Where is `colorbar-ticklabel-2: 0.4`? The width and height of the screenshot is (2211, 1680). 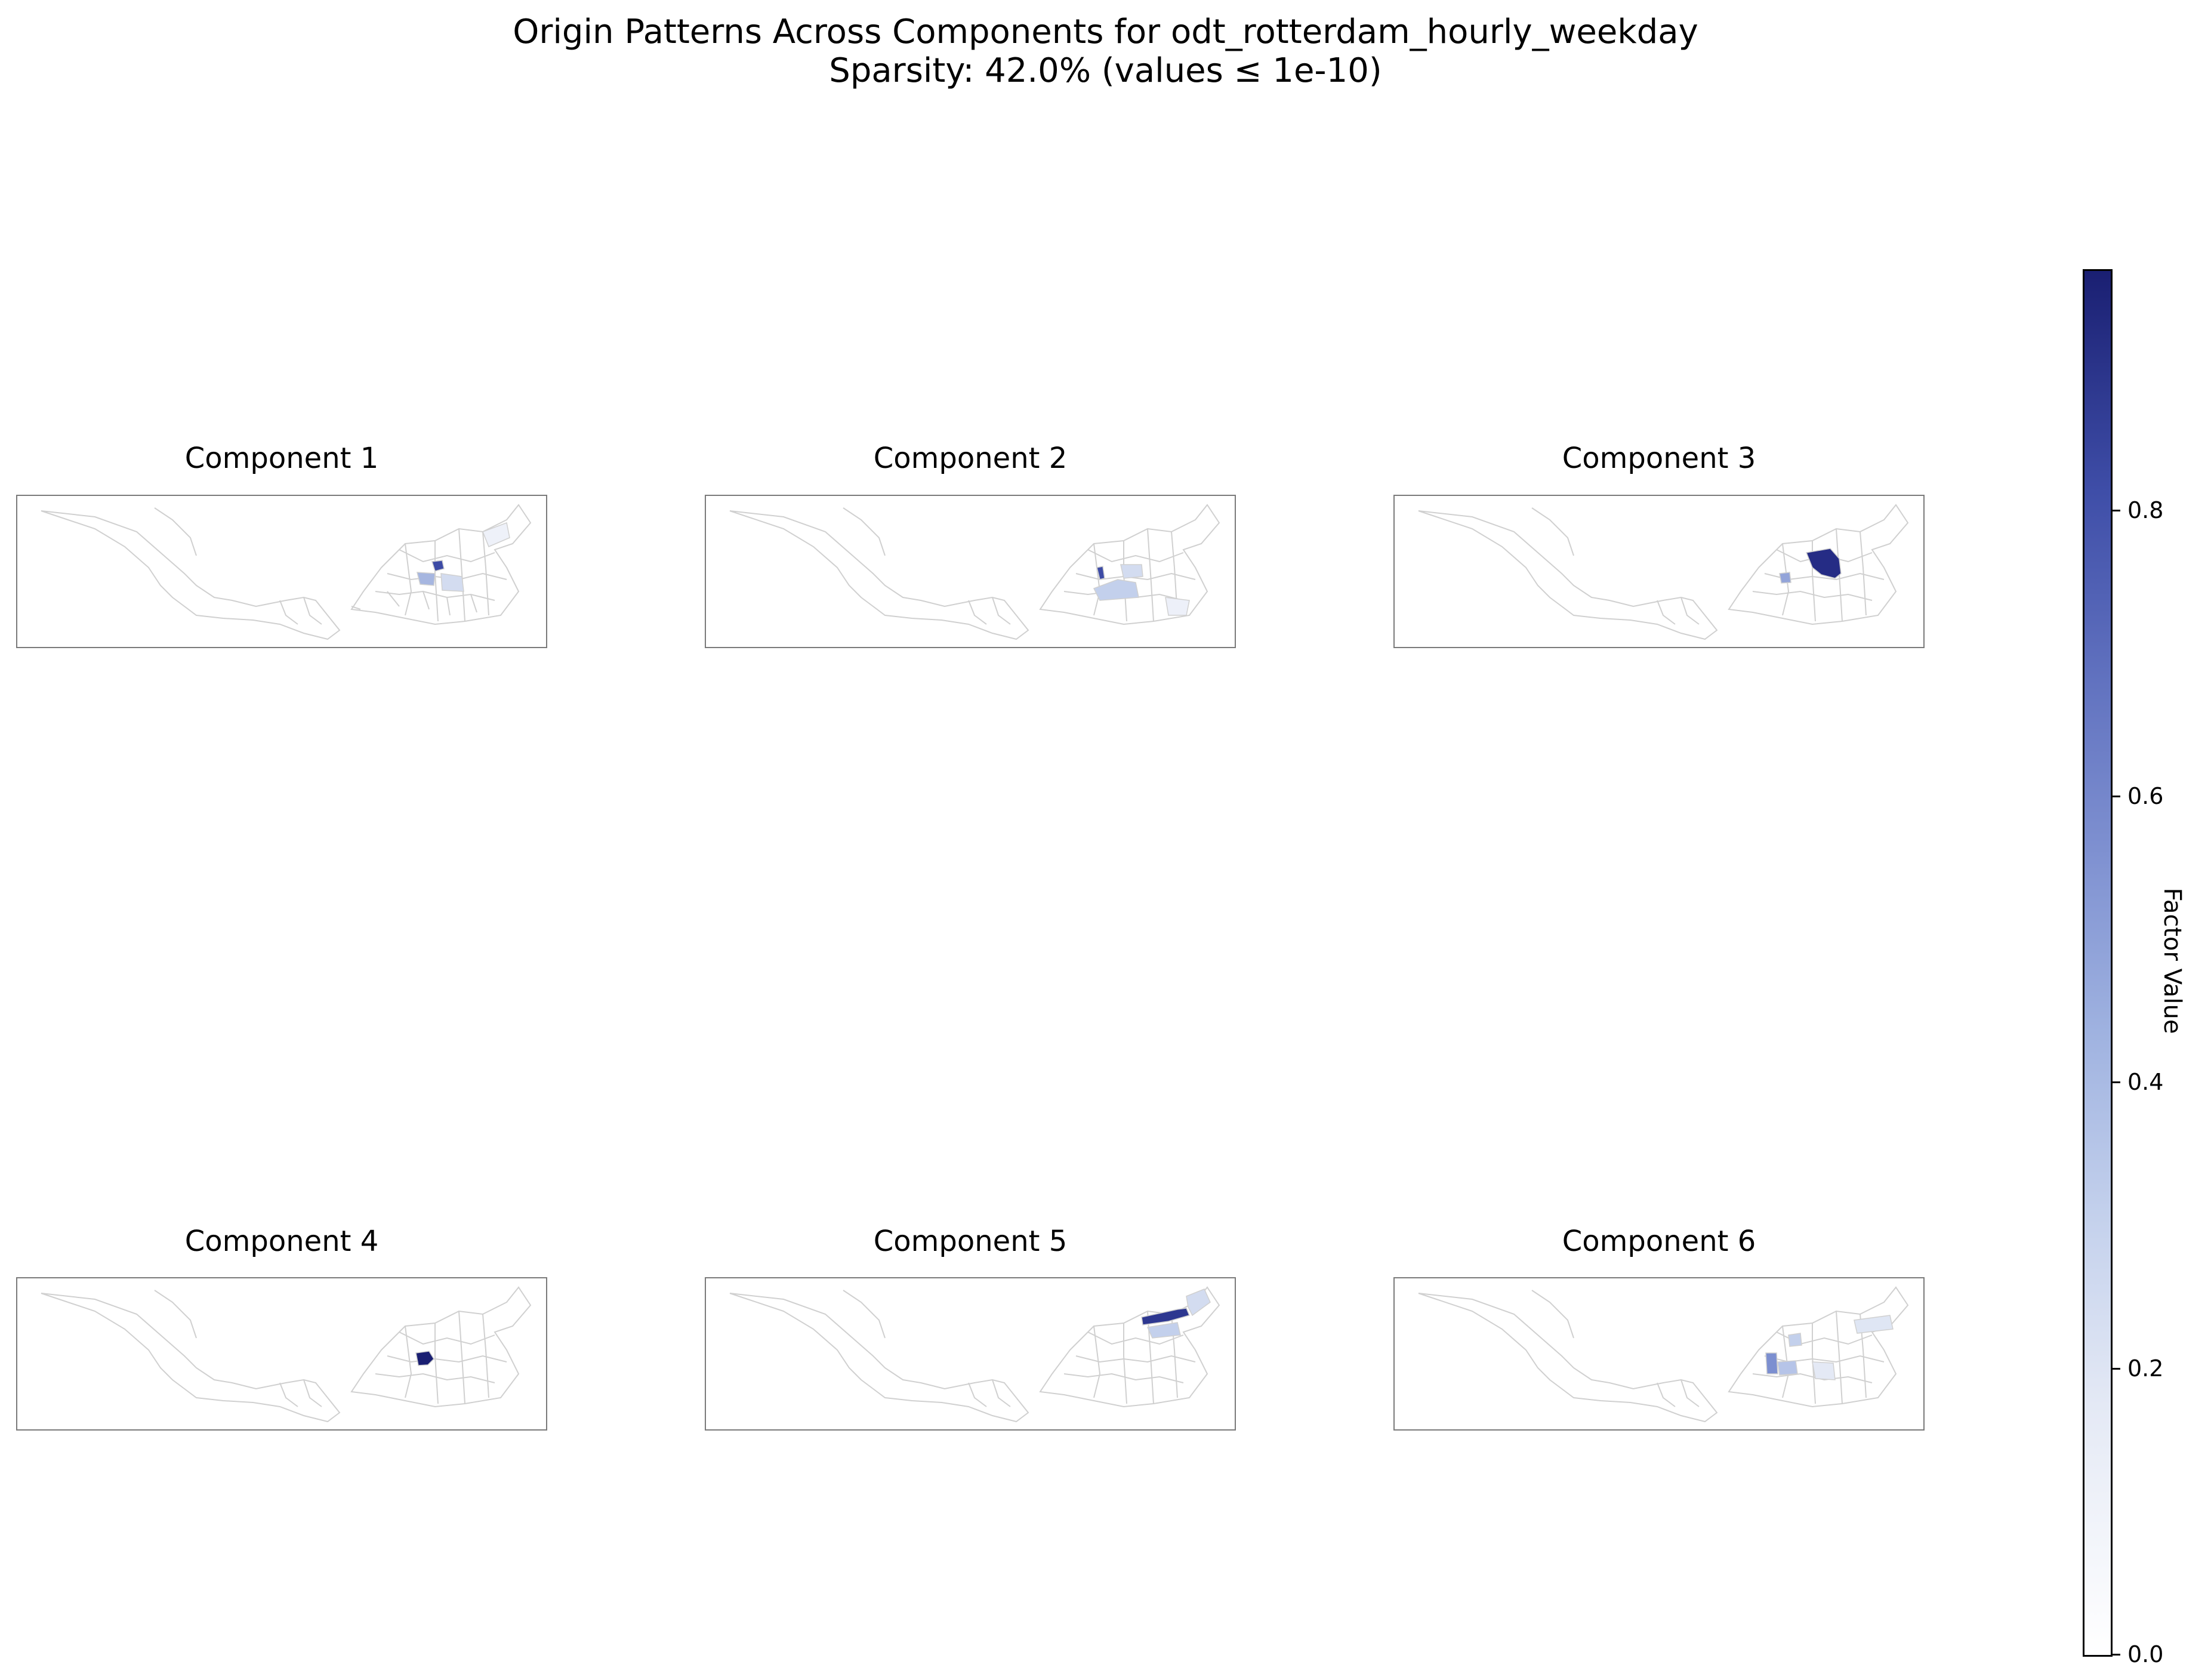
colorbar-ticklabel-2: 0.4 is located at coordinates (2146, 1082).